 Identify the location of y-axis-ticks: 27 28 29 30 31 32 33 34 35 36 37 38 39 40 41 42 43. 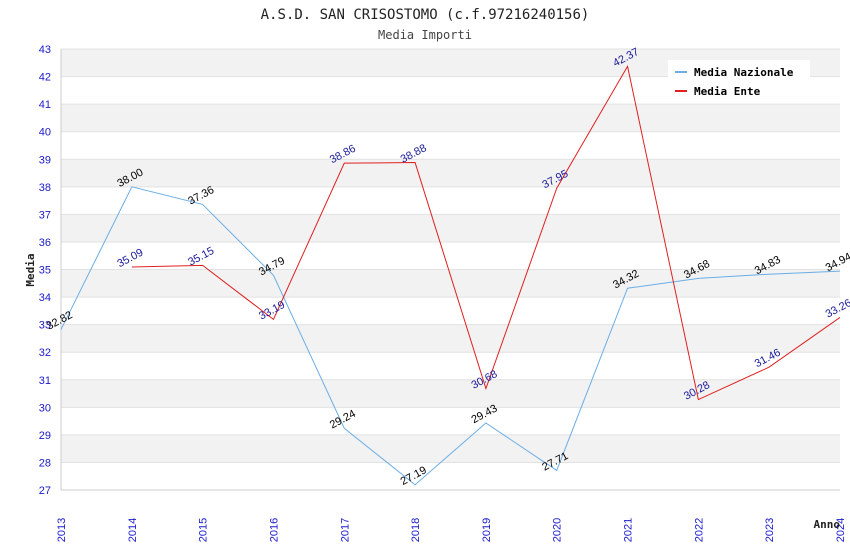
(45, 270).